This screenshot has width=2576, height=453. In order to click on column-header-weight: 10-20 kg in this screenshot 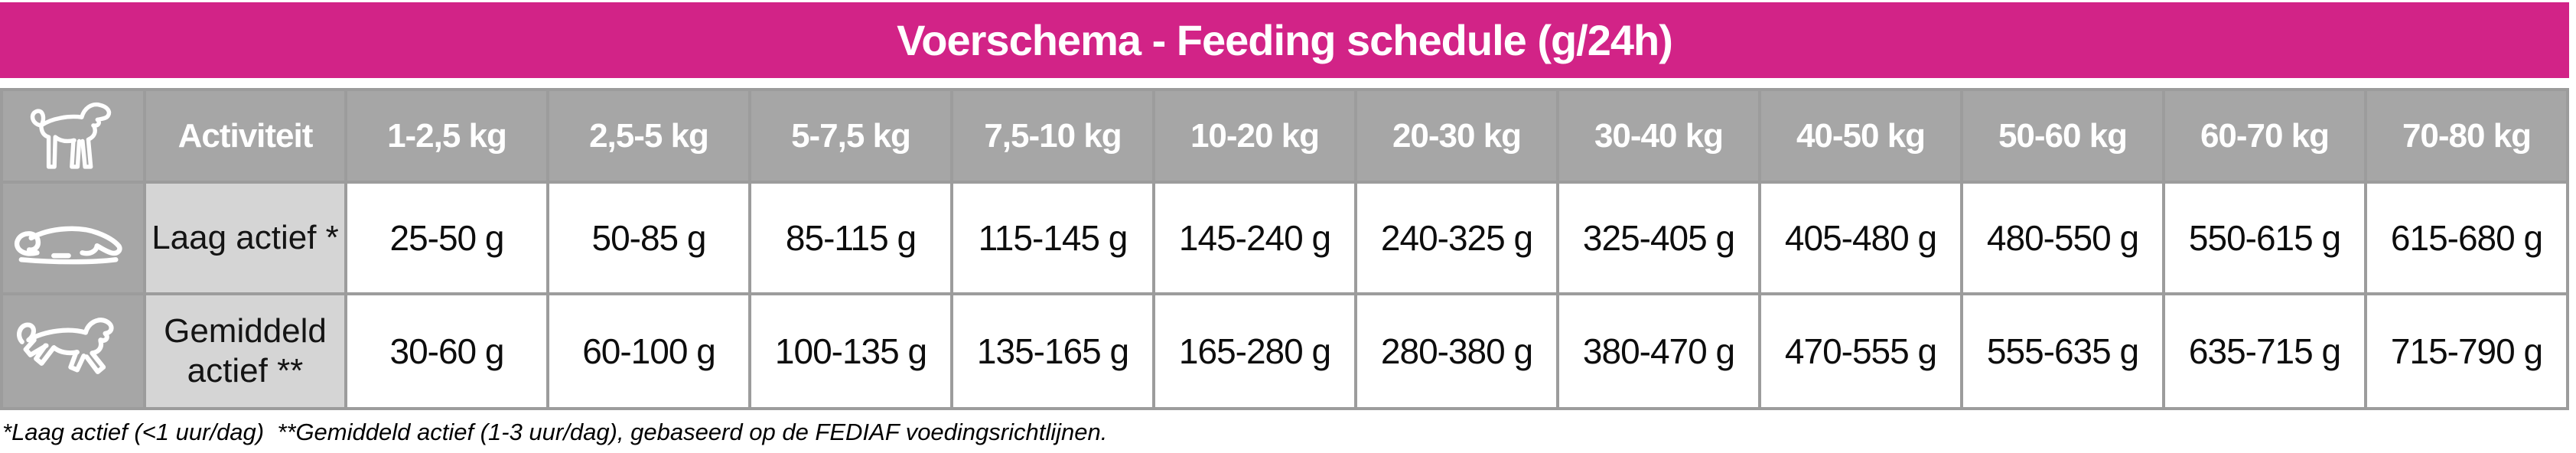, I will do `click(1255, 136)`.